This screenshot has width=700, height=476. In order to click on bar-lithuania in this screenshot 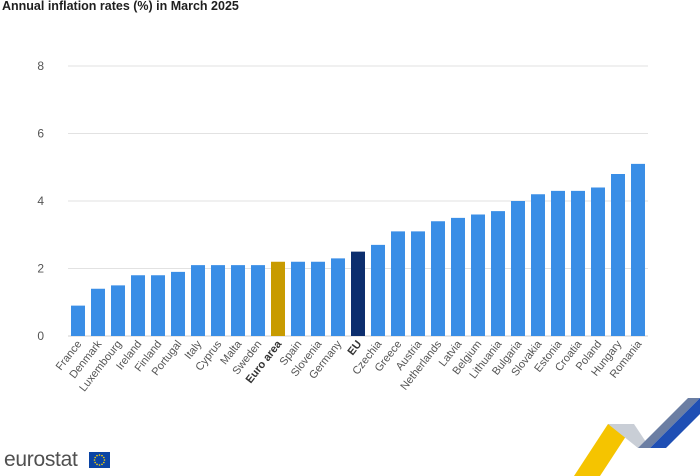, I will do `click(498, 273)`.